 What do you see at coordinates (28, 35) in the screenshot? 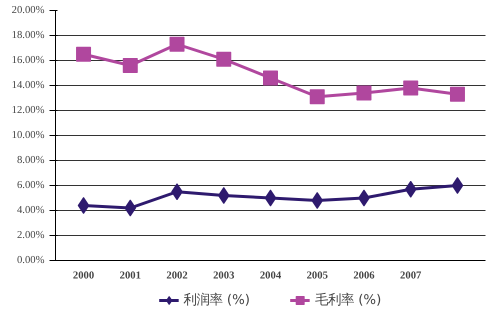
I see `y-tick-label: 18.00%` at bounding box center [28, 35].